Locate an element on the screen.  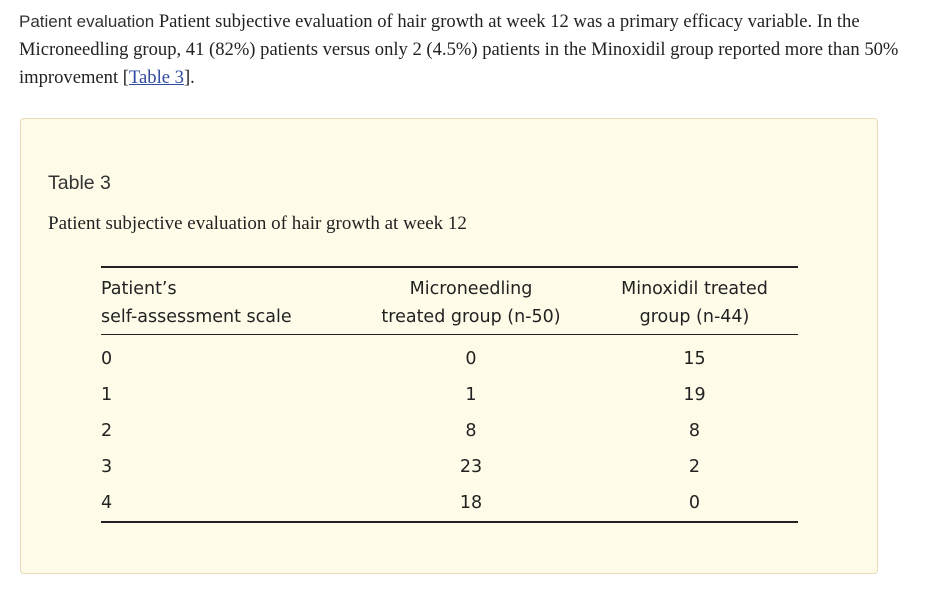
cell-micro: 1 is located at coordinates (471, 395).